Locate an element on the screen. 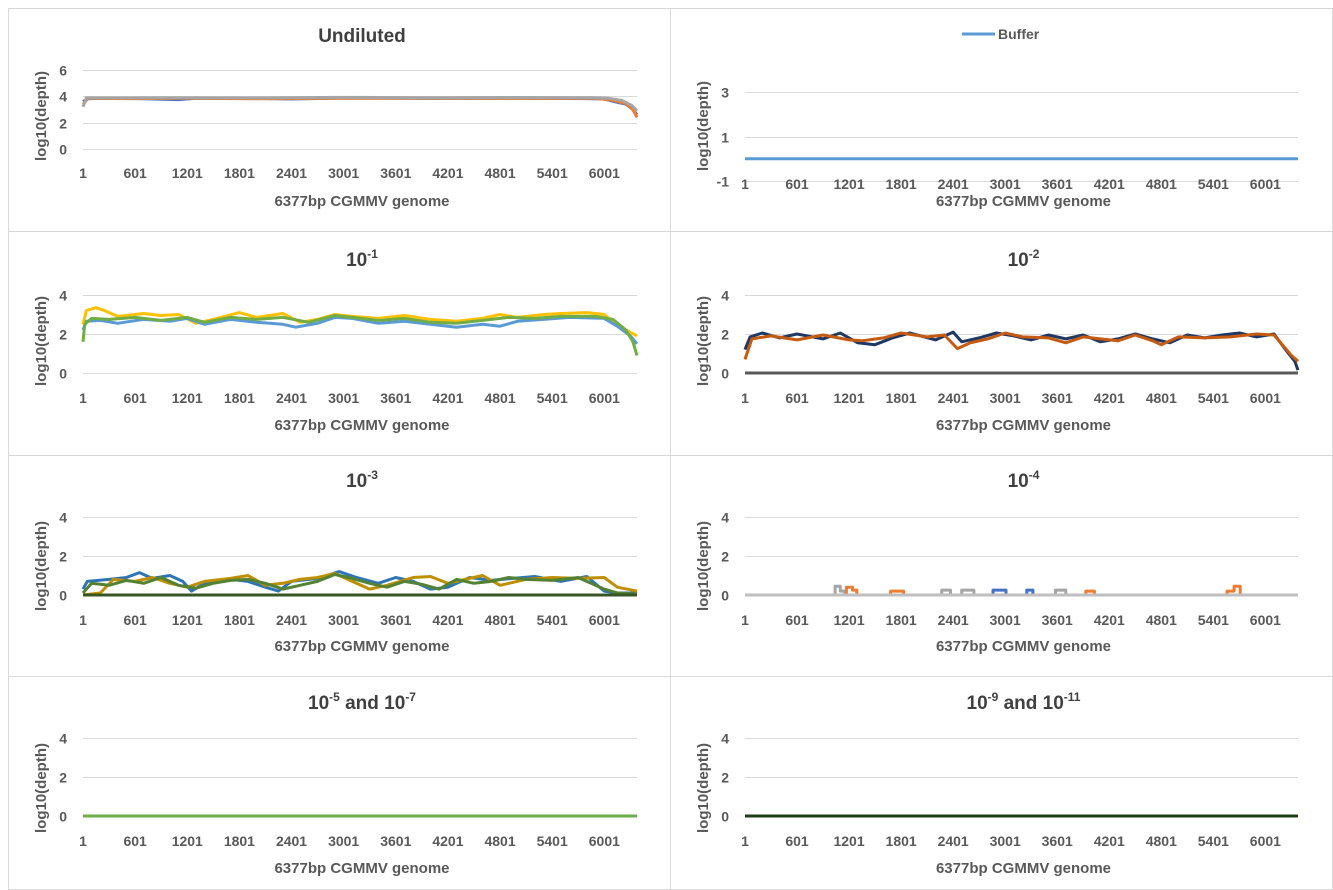 This screenshot has height=890, width=1333. chart-title: 10-5 and 10-7 is located at coordinates (362, 702).